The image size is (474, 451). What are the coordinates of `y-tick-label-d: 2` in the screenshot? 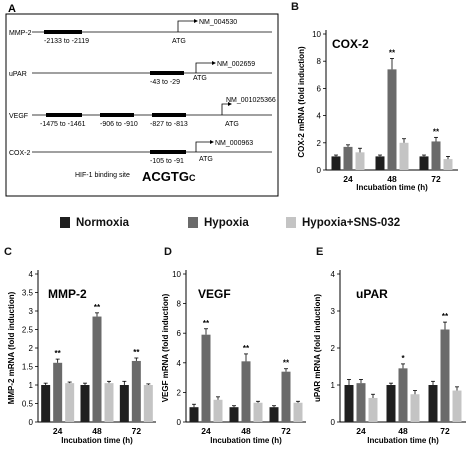 It's located at (179, 392).